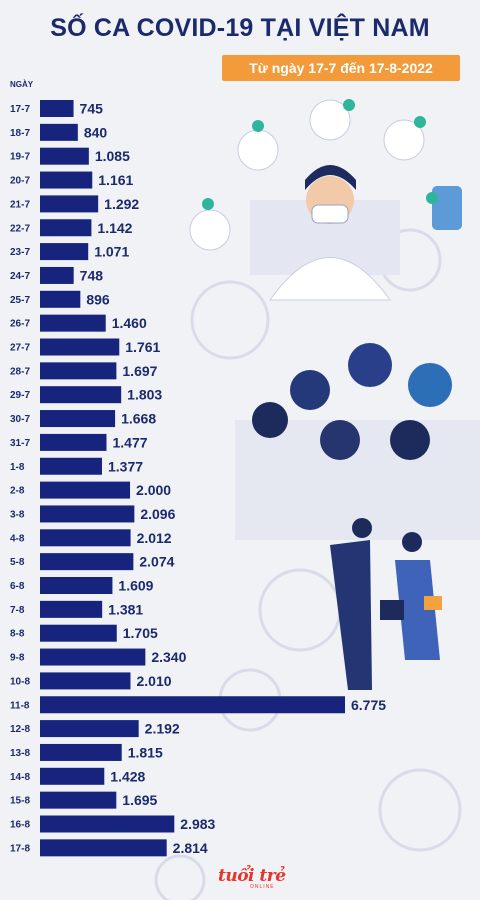 This screenshot has width=480, height=900. What do you see at coordinates (20, 204) in the screenshot?
I see `category-label: 21-7` at bounding box center [20, 204].